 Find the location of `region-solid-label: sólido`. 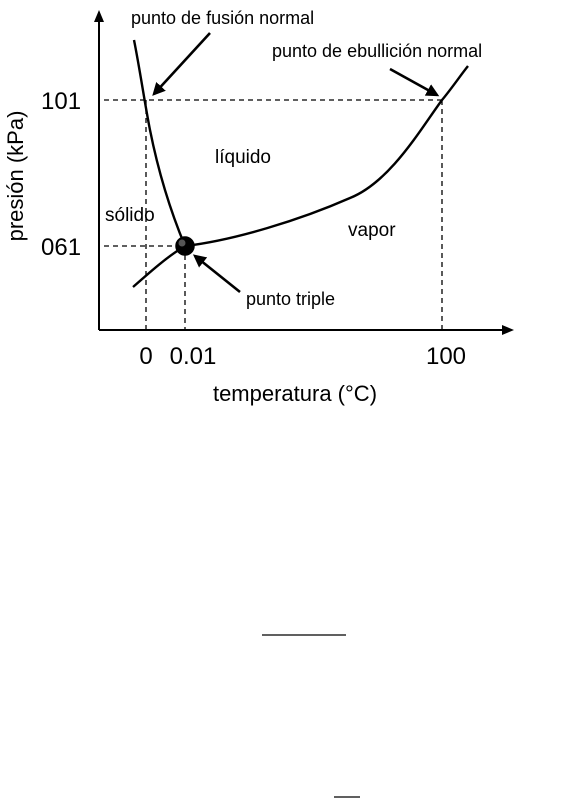

region-solid-label: sólido is located at coordinates (130, 215).